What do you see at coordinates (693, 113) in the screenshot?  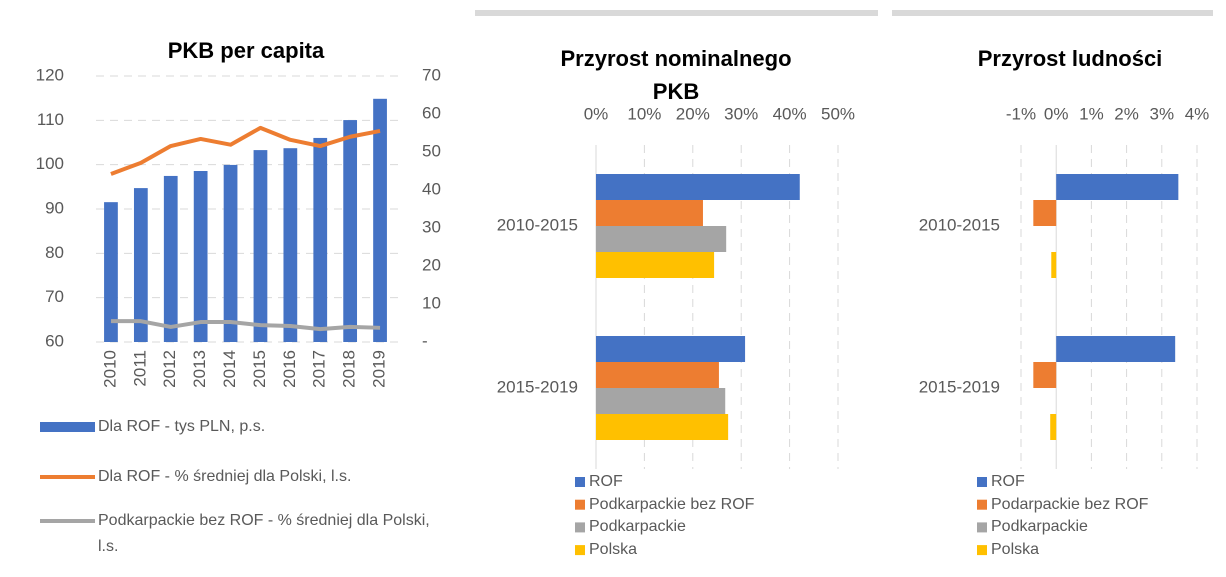 I see `x-tick-label: 20%` at bounding box center [693, 113].